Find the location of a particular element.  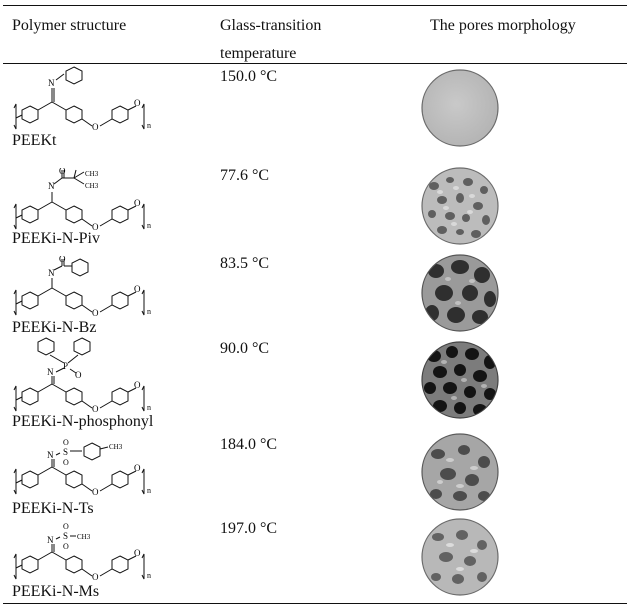

row5-name: PEEKi-N-Ts is located at coordinates (53, 508).